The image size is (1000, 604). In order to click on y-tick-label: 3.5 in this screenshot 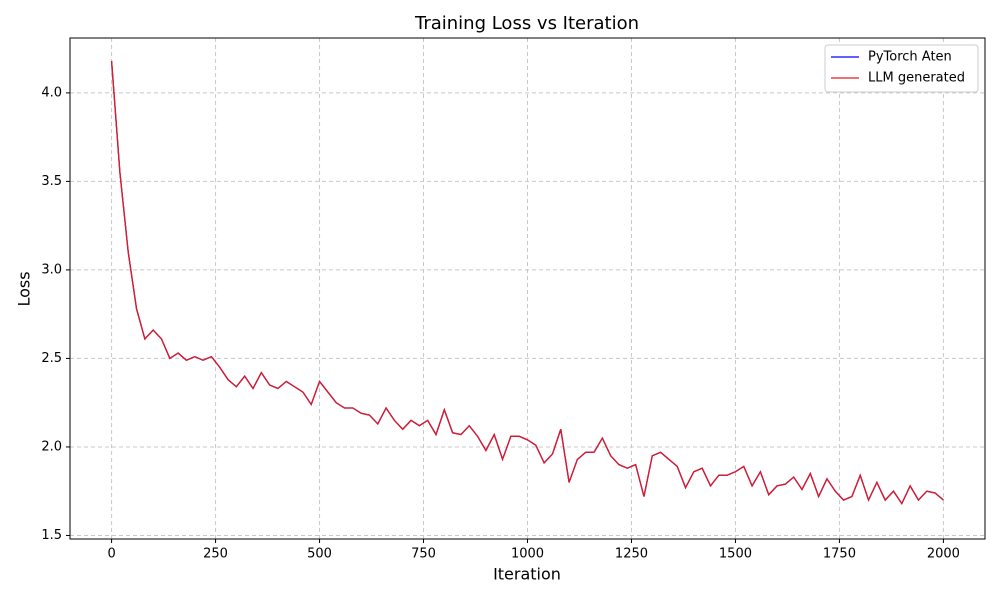, I will do `click(51, 181)`.